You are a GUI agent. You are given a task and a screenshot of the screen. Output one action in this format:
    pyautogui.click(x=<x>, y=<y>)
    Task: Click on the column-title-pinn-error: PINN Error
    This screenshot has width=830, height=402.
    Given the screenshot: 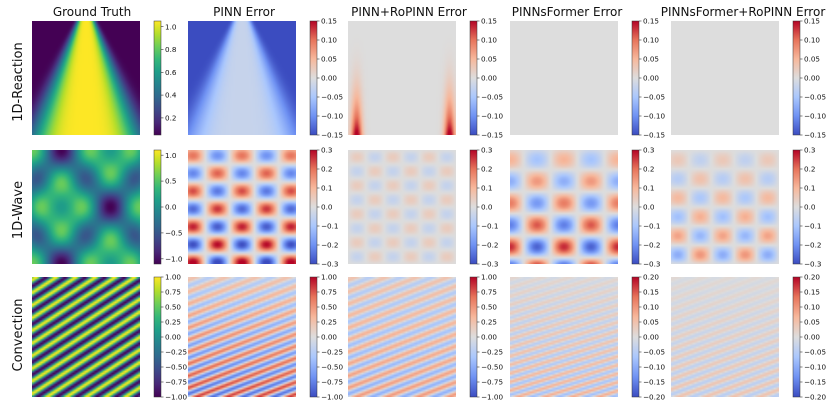 What is the action you would take?
    pyautogui.click(x=244, y=12)
    